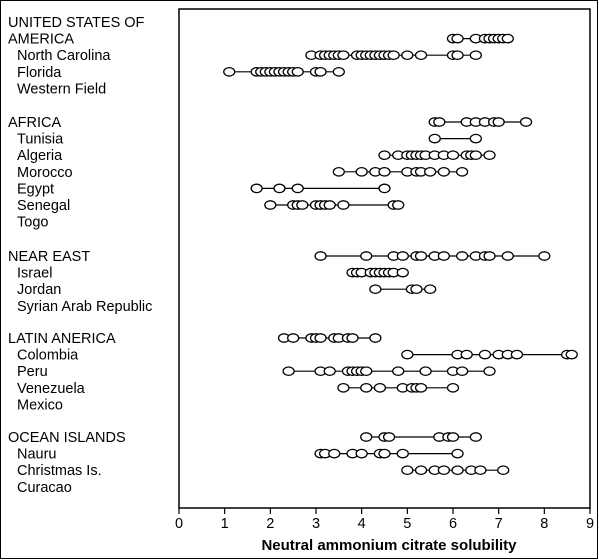 This screenshot has height=560, width=599. Describe the element at coordinates (49, 257) in the screenshot. I see `group-label: NEAR EAST` at that location.